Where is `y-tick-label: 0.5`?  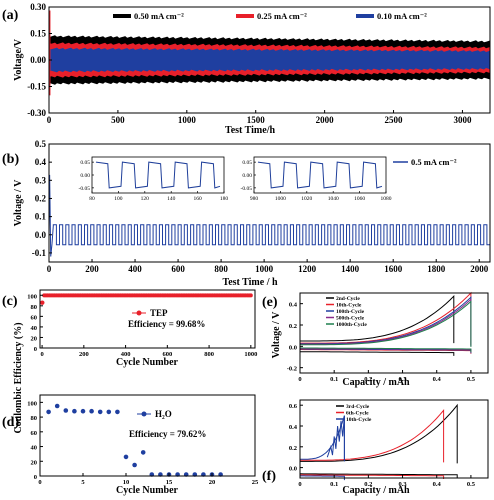
y-tick-label: 0.5 is located at coordinates (41, 144).